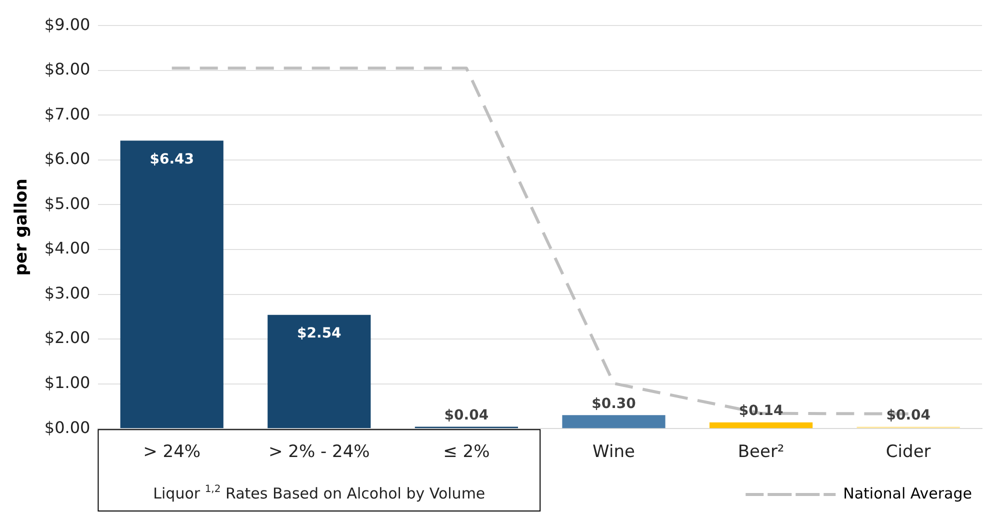 The height and width of the screenshot is (520, 1000). What do you see at coordinates (67, 338) in the screenshot?
I see `y-tick-label: $2.00` at bounding box center [67, 338].